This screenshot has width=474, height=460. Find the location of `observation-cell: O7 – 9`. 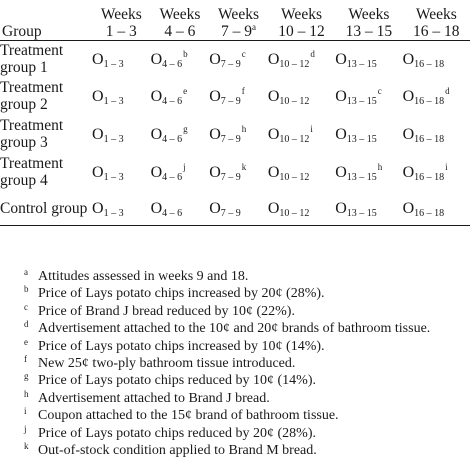

observation-cell: O7 – 9 is located at coordinates (225, 209).